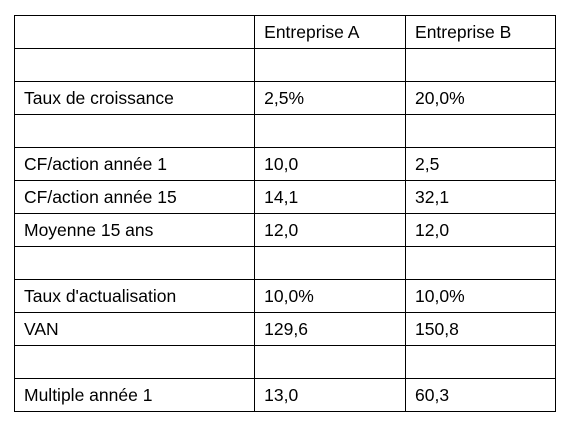  What do you see at coordinates (134, 98) in the screenshot?
I see `row-label: Taux de croissance` at bounding box center [134, 98].